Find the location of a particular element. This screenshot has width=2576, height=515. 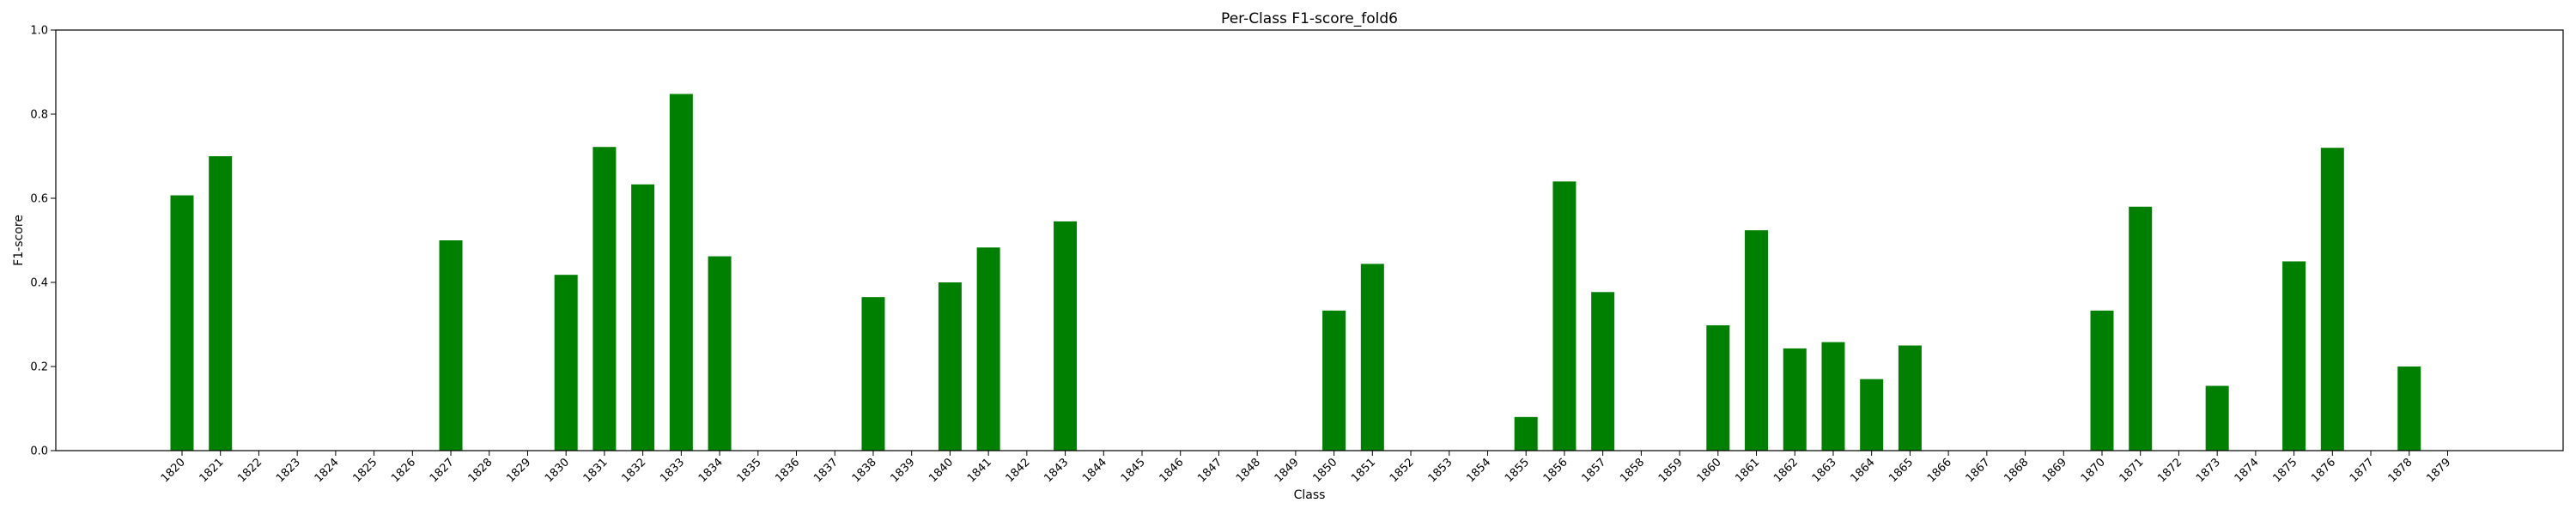

y-tick-label: 0.0 is located at coordinates (39, 451).